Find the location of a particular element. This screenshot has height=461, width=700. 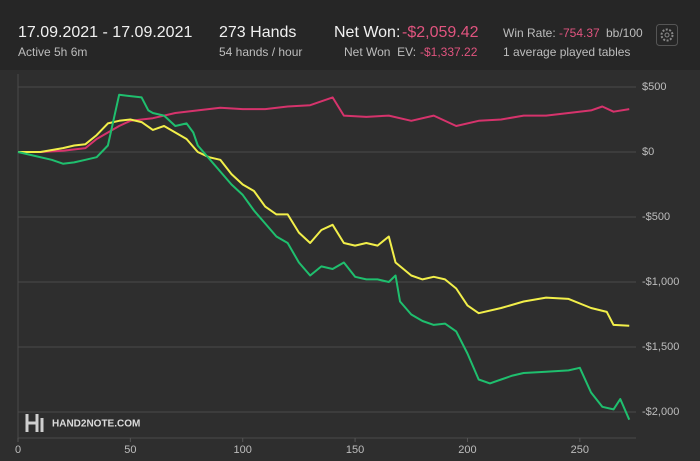

win-rate: -754.37 is located at coordinates (579, 33).